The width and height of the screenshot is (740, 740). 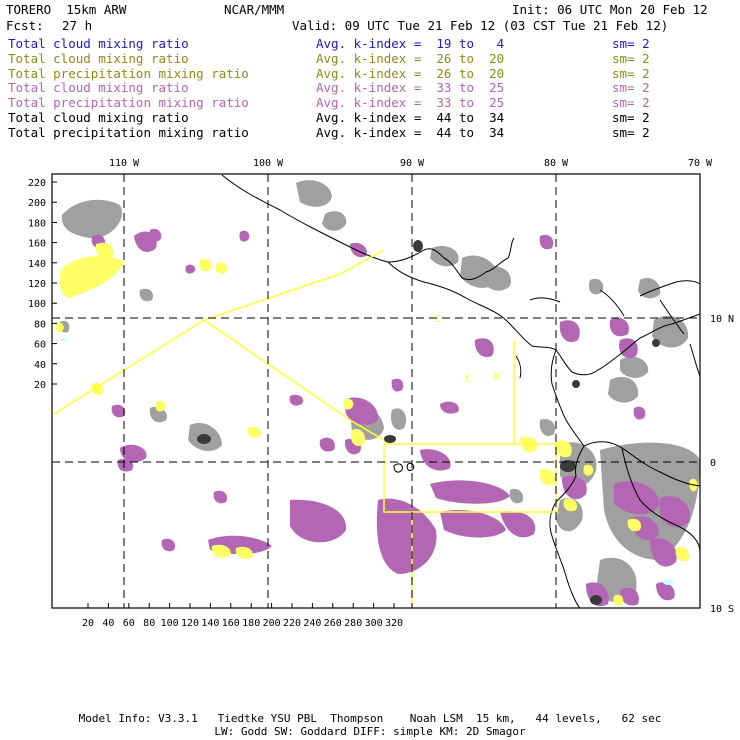 I want to click on x-tick-label: 300, so click(x=374, y=623).